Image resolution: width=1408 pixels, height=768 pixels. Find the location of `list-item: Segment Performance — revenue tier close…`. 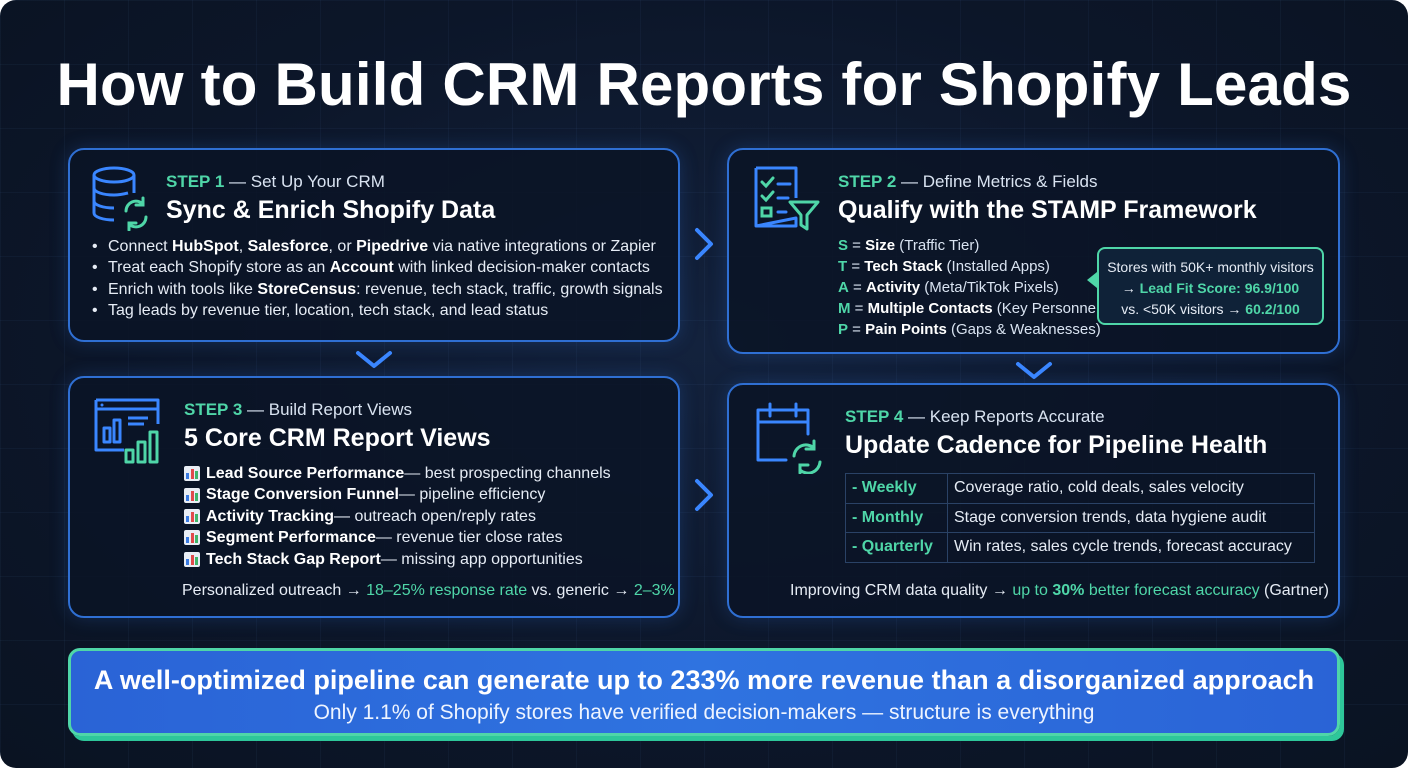

list-item: Segment Performance — revenue tier close… is located at coordinates (397, 537).